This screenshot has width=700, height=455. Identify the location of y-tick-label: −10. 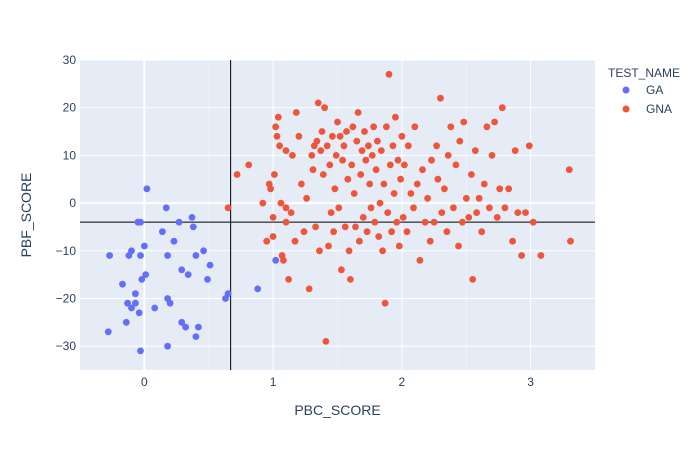
(66, 251).